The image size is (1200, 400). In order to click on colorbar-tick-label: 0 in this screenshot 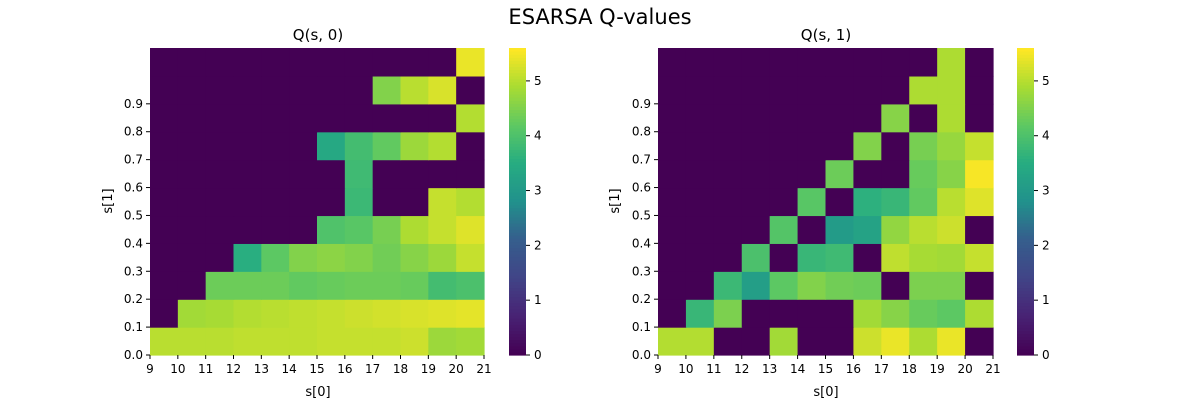, I will do `click(538, 355)`.